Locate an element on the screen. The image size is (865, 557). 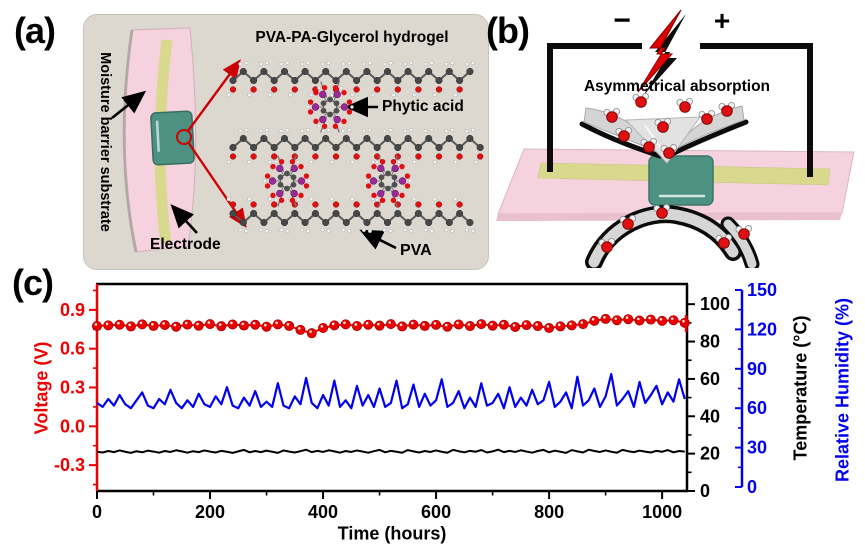
svg-text: 150 is located at coordinates (762, 290).